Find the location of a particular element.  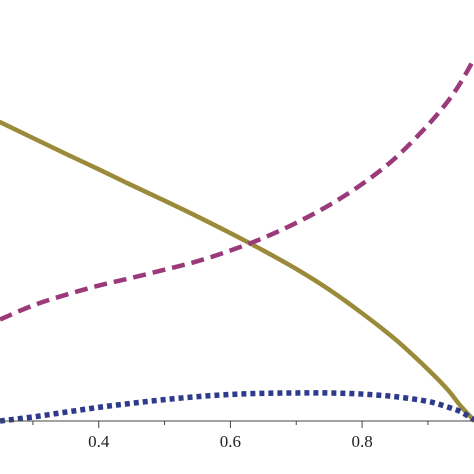

series-line-dotted is located at coordinates (237, 407).